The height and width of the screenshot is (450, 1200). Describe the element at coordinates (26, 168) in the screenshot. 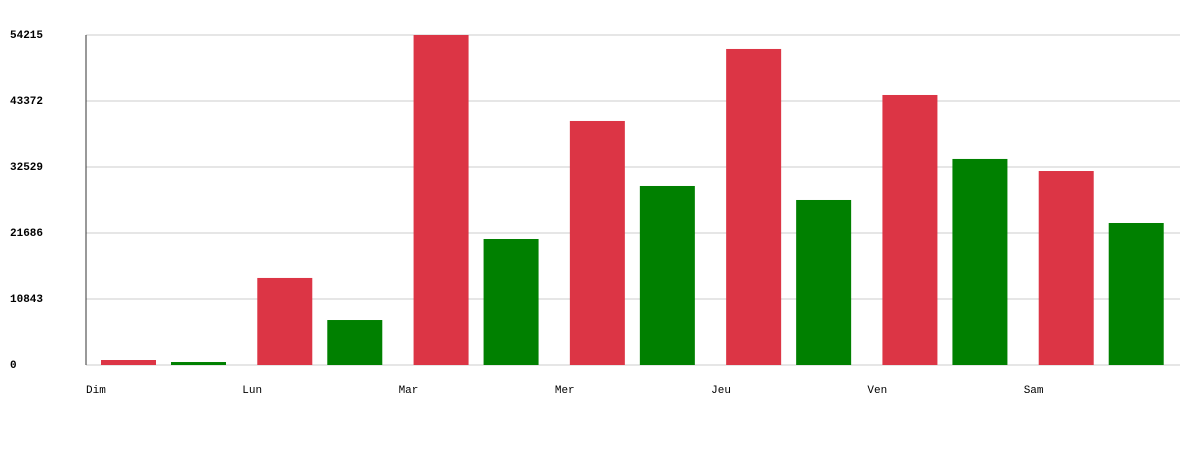

I see `y-tick-label: 32529` at that location.